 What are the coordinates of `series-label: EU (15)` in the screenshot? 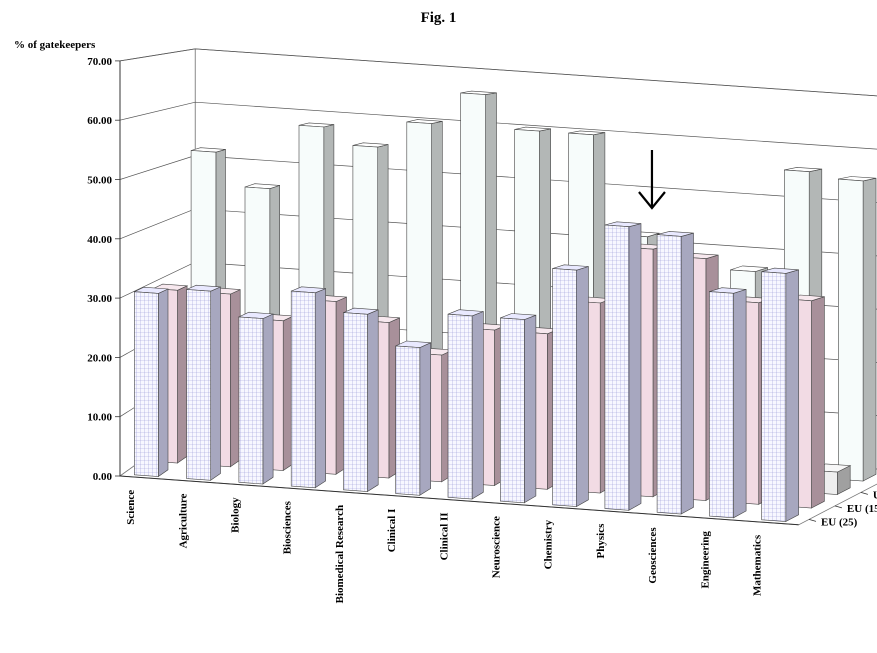 It's located at (862, 509).